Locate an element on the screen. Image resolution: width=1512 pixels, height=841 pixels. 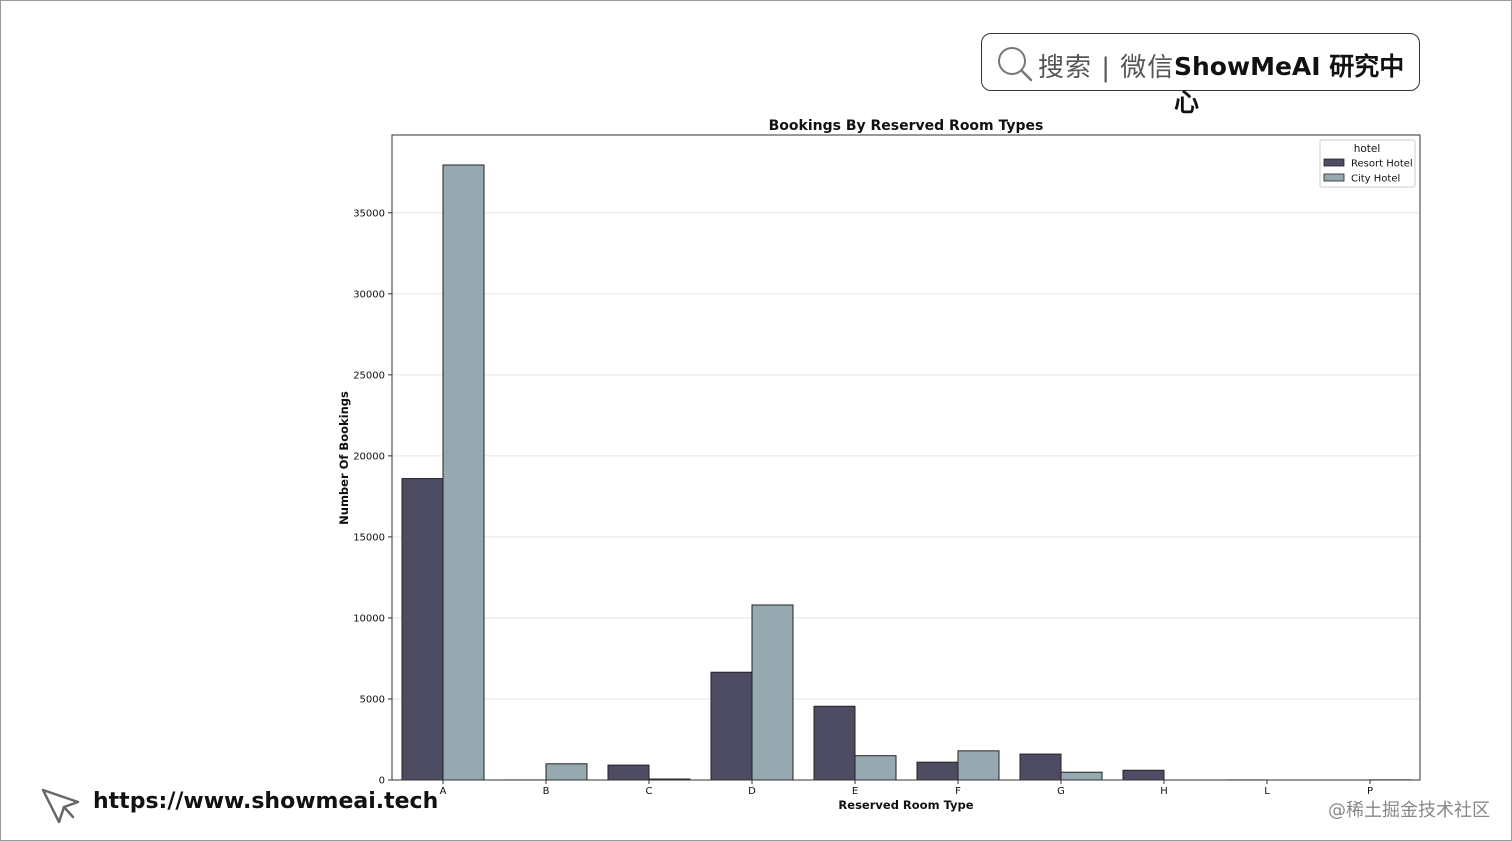
legend-title: hotel is located at coordinates (1367, 149).